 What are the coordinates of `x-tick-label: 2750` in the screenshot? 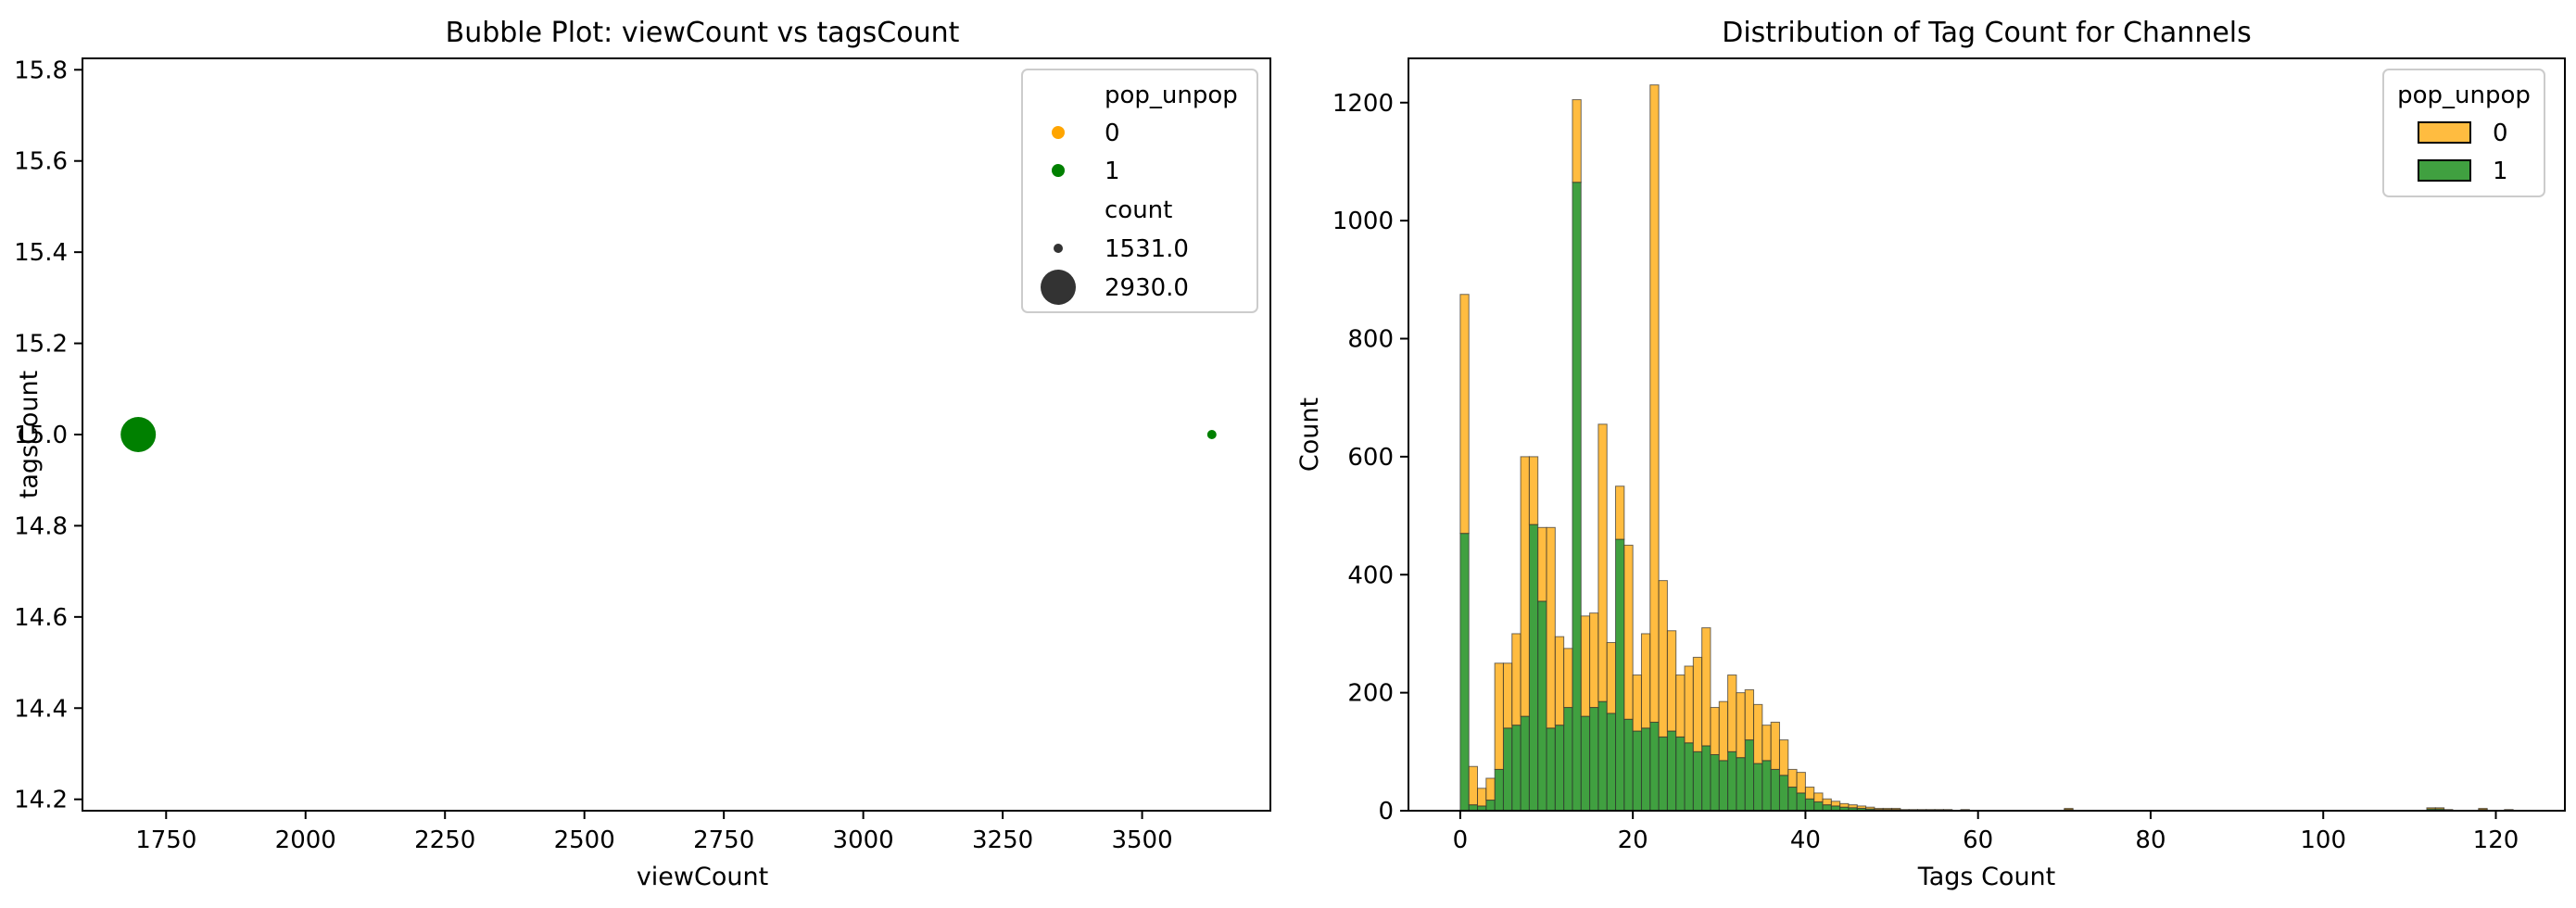 It's located at (723, 840).